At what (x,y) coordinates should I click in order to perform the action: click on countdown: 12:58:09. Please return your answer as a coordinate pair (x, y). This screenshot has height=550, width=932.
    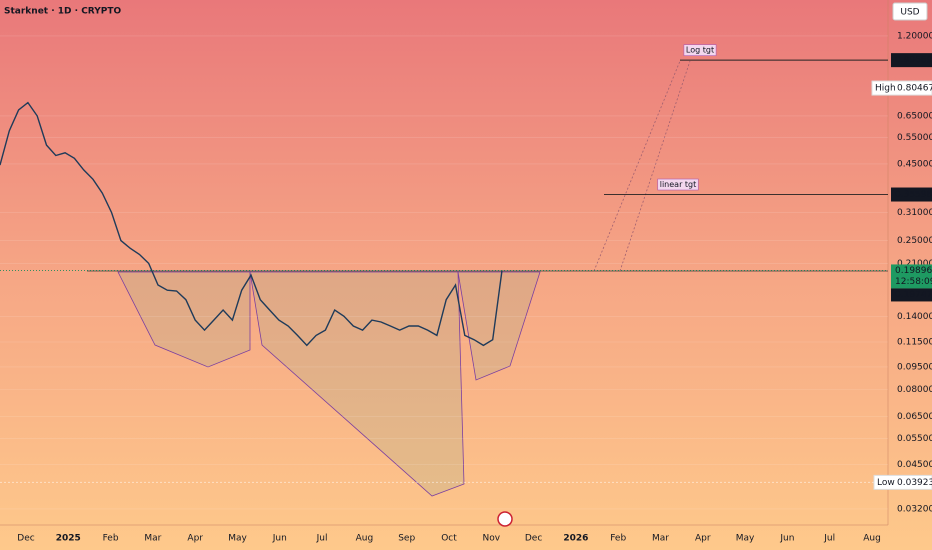
    Looking at the image, I should click on (913, 282).